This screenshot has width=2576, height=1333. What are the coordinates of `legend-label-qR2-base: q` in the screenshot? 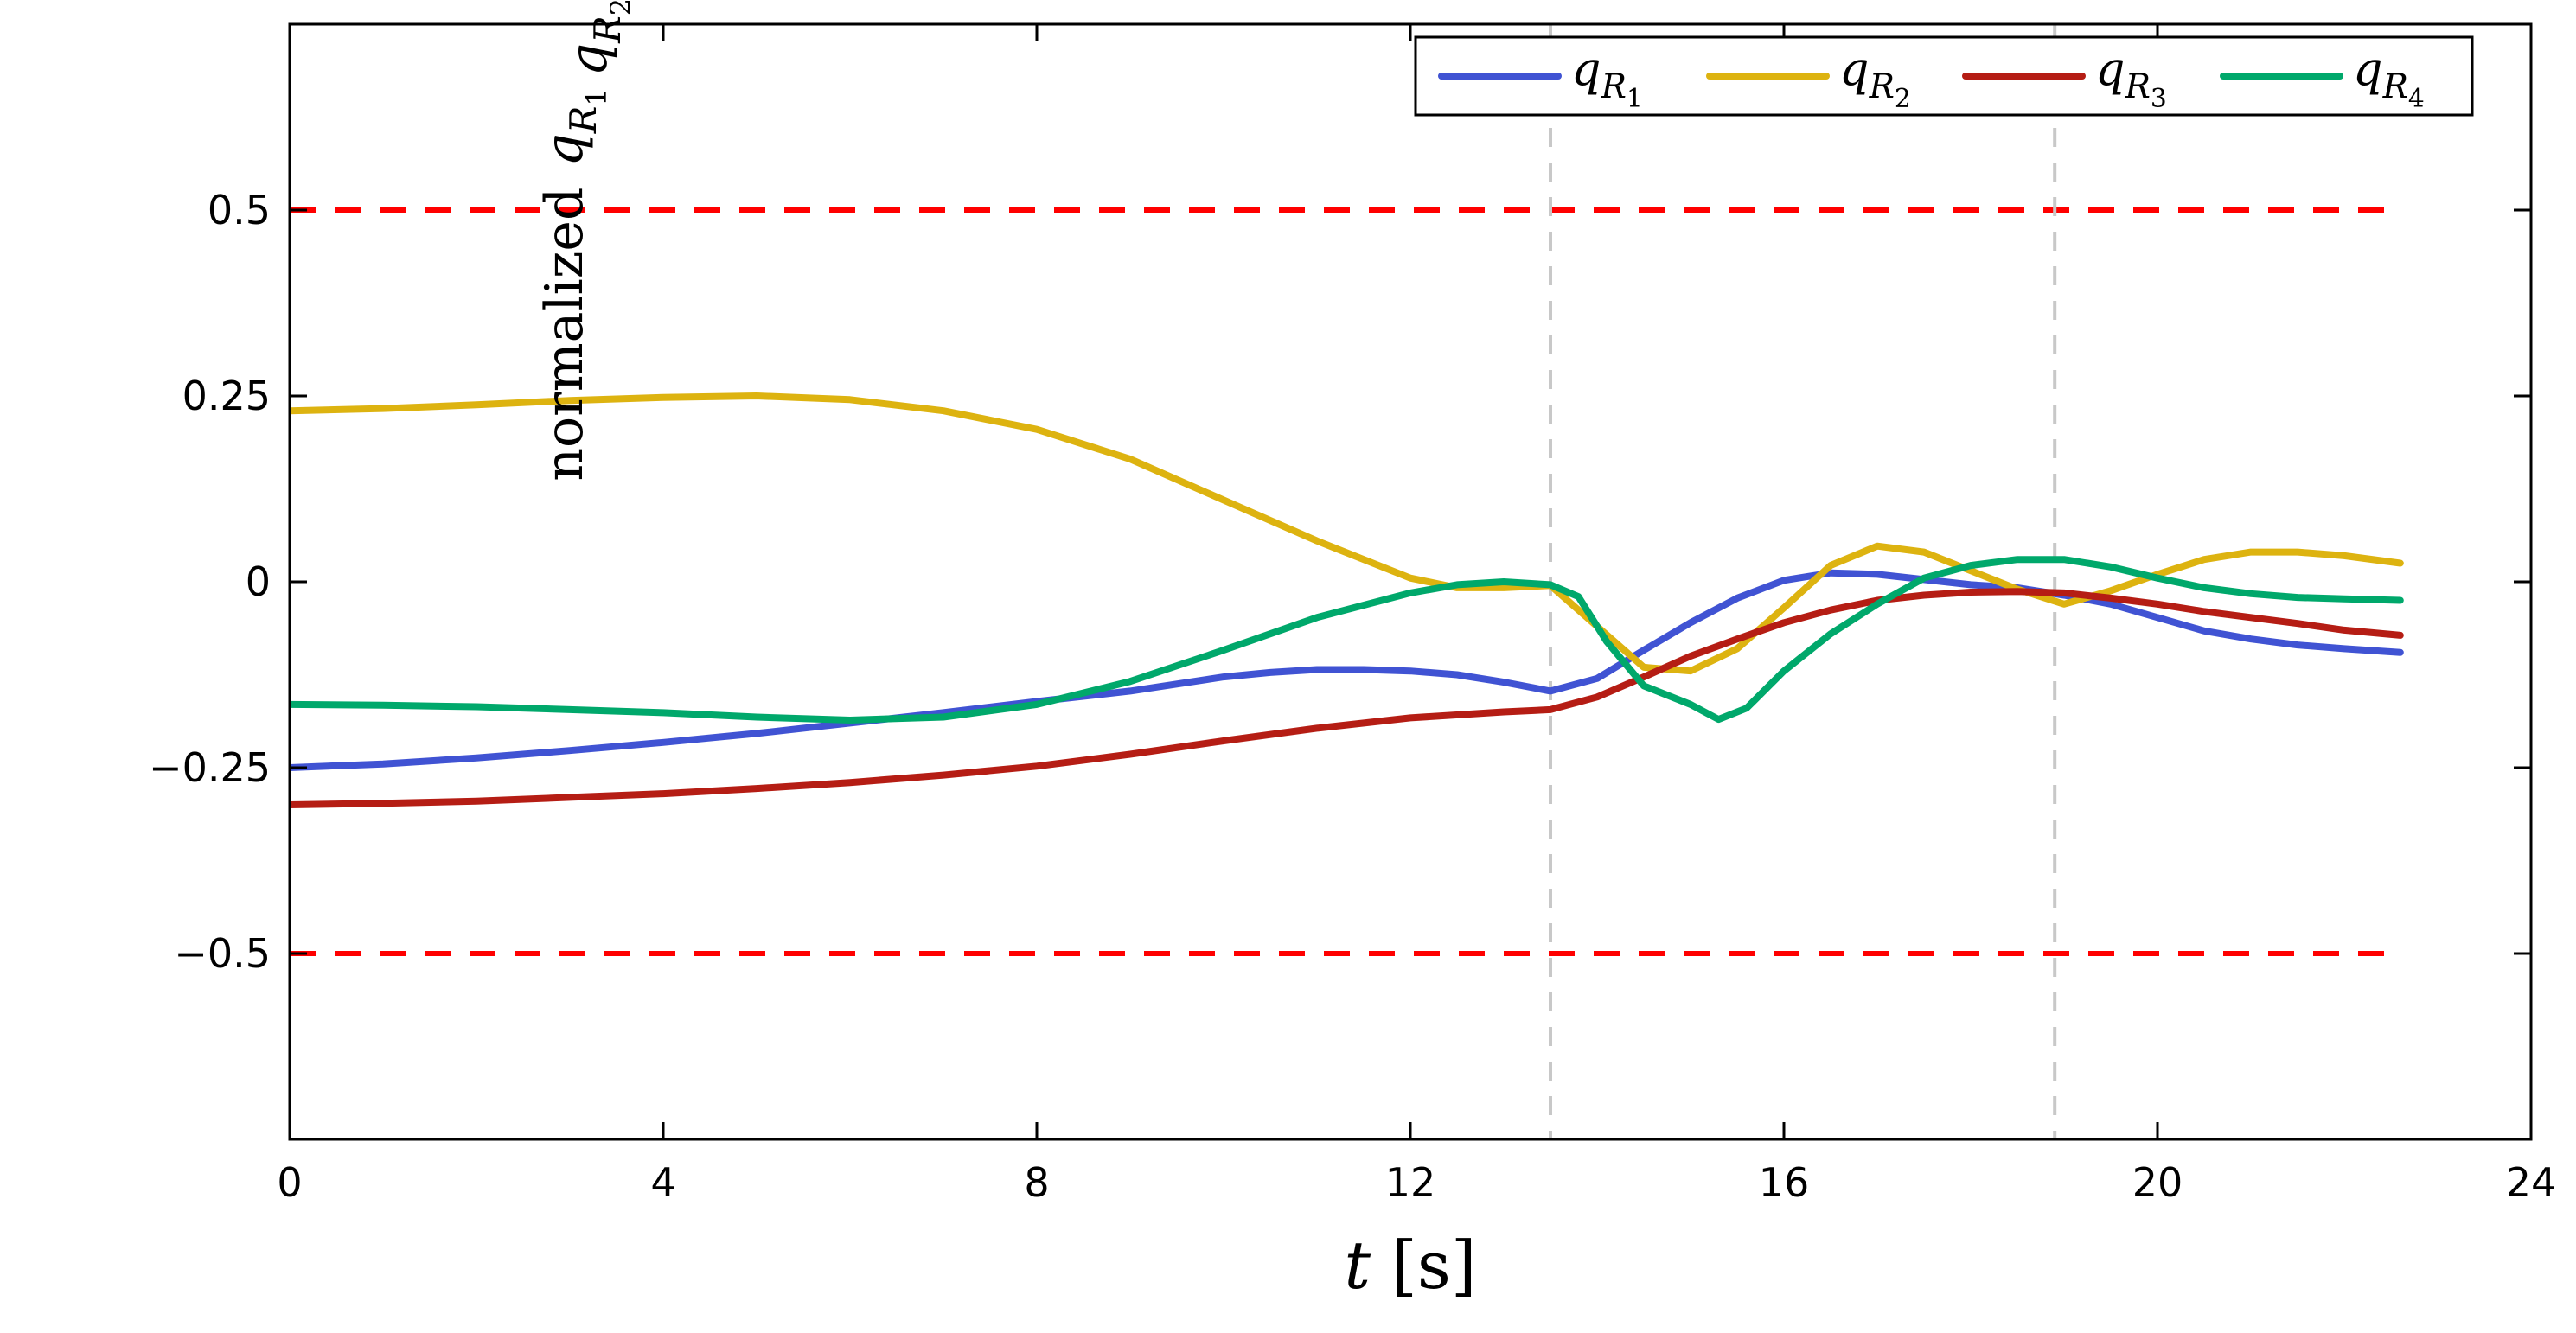 It's located at (1854, 68).